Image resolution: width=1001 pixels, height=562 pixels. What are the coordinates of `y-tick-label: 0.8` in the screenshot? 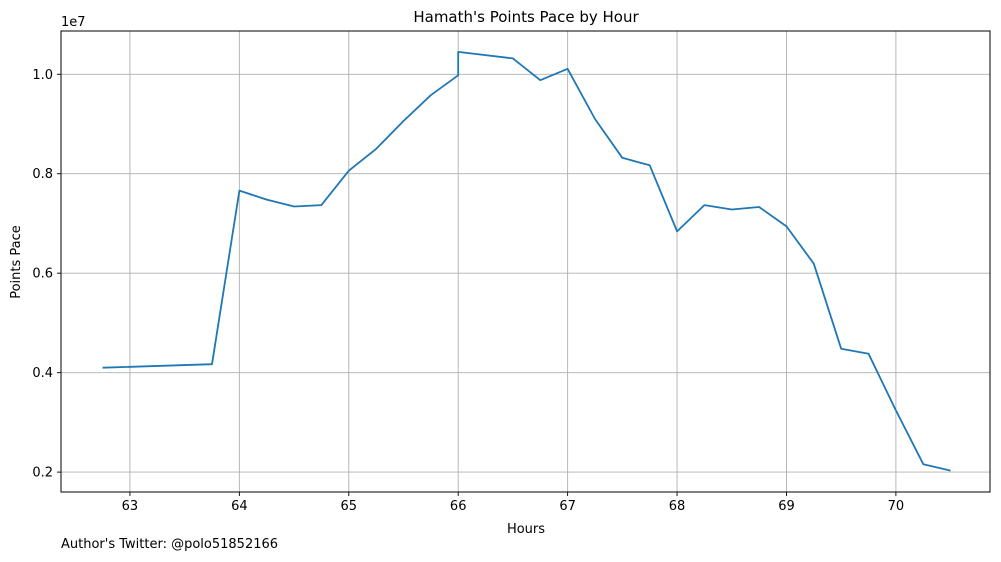 It's located at (42, 174).